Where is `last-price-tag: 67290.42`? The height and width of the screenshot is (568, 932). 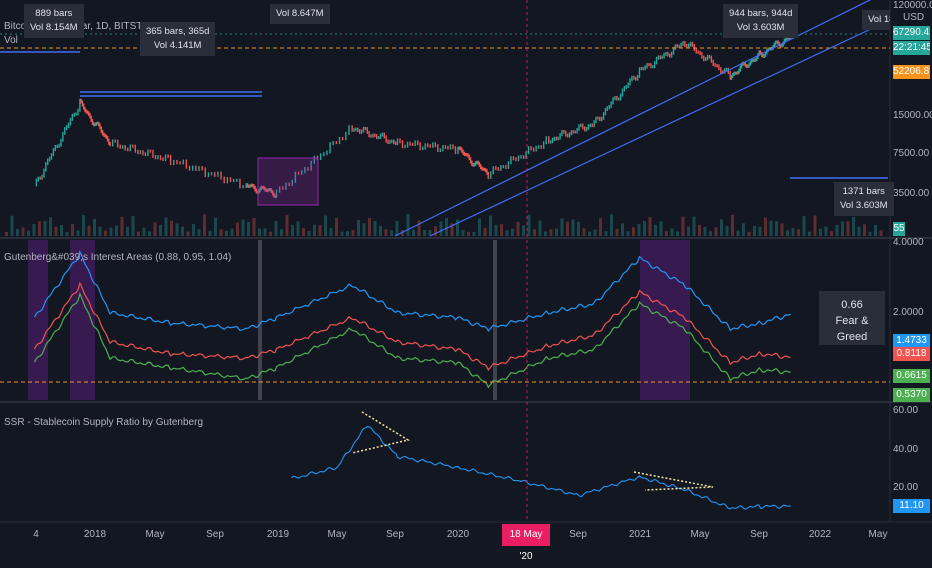 last-price-tag: 67290.42 is located at coordinates (911, 33).